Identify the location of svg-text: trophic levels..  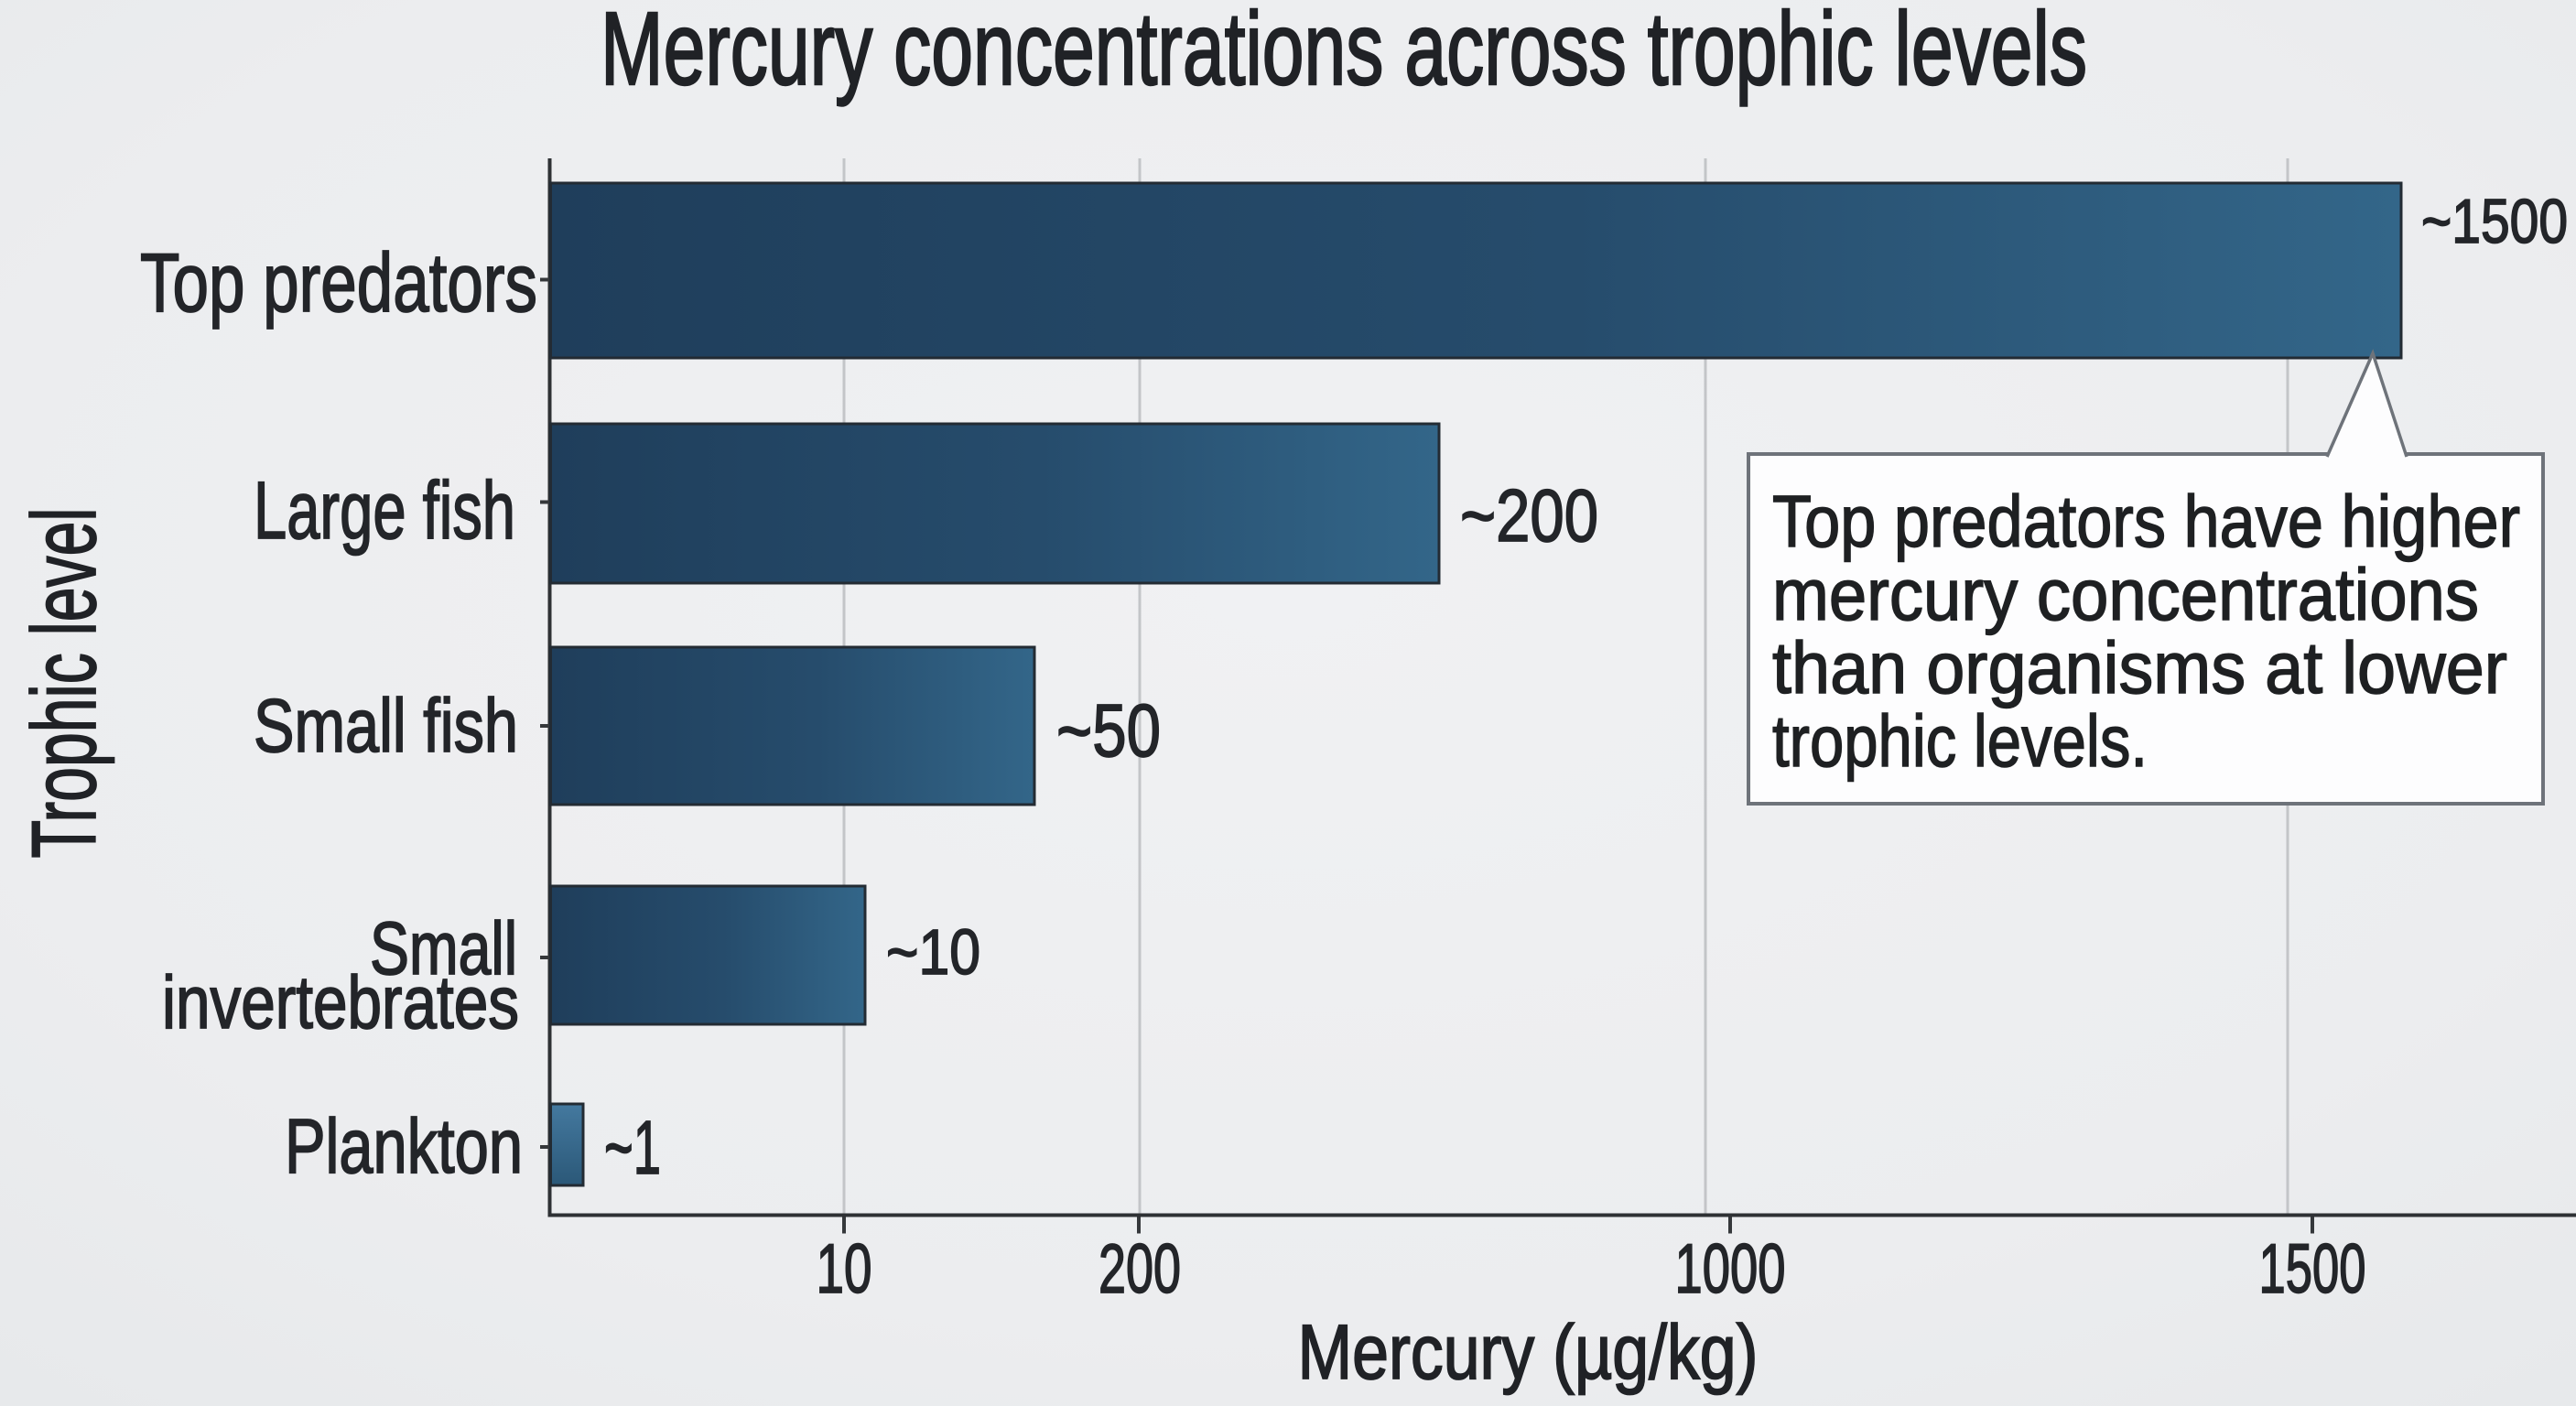
(1960, 741).